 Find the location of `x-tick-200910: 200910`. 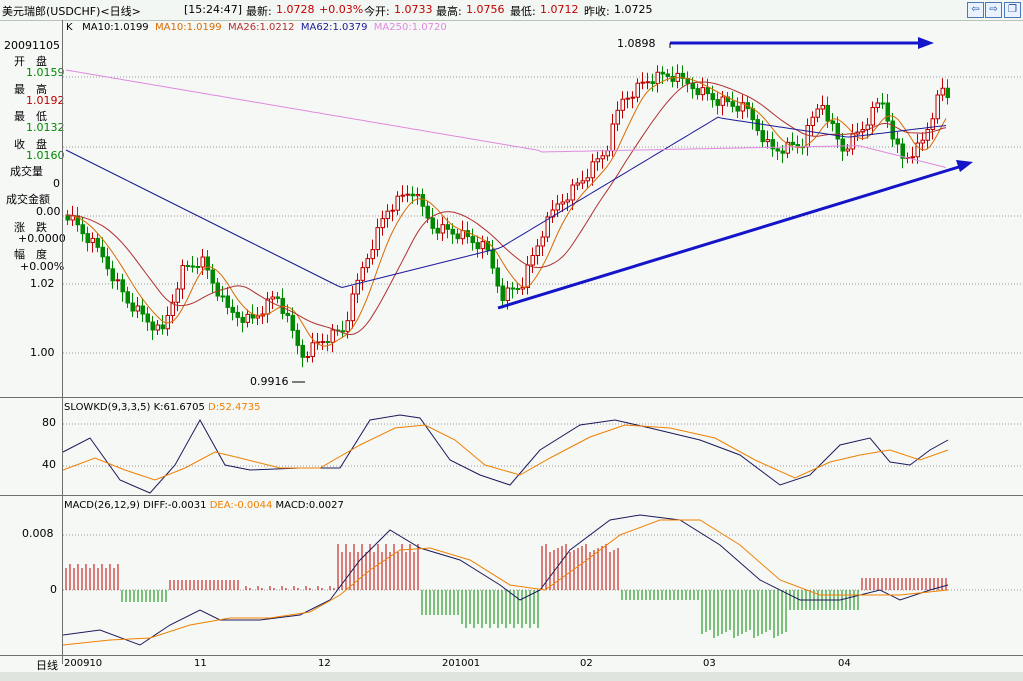

x-tick-200910: 200910 is located at coordinates (83, 663).